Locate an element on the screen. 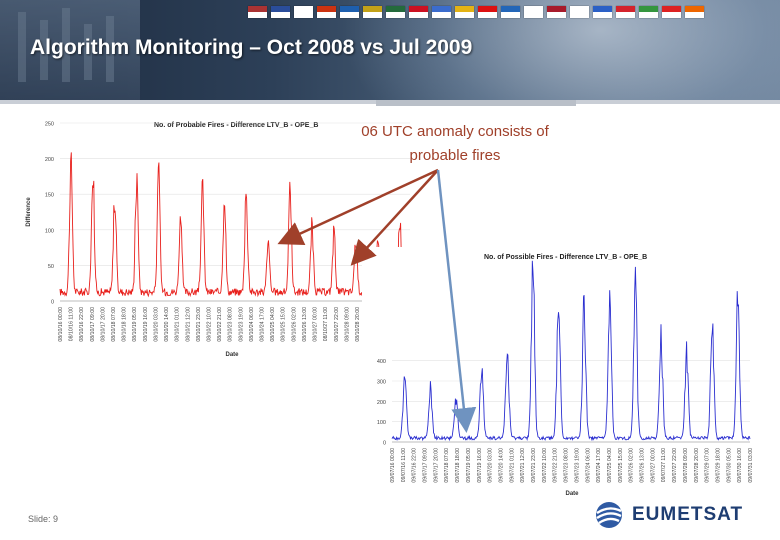 Image resolution: width=780 pixels, height=540 pixels. x-tick-label: 09/07/27 00:00 is located at coordinates (653, 465).